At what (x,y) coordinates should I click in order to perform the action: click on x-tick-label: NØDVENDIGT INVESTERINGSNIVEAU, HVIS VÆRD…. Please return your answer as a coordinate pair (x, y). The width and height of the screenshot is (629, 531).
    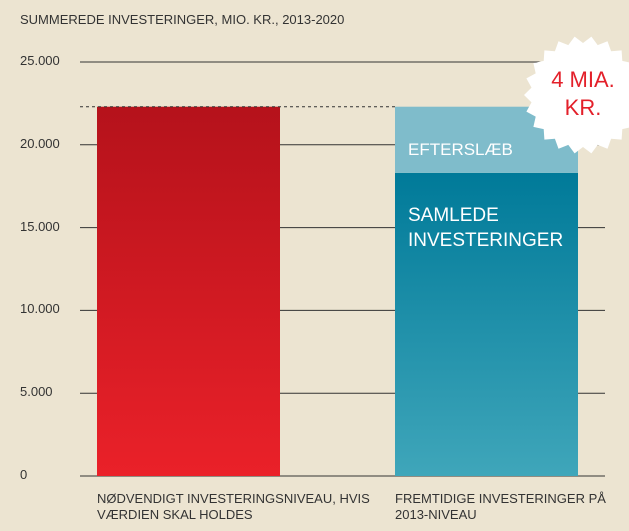
    Looking at the image, I should click on (233, 506).